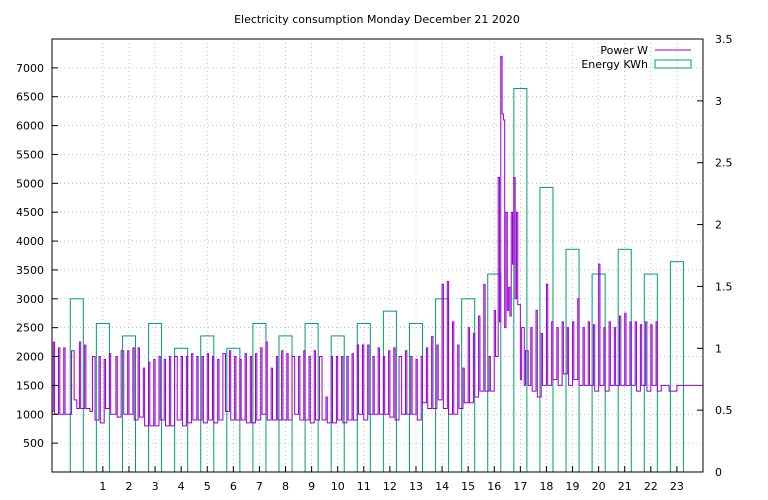  What do you see at coordinates (338, 486) in the screenshot?
I see `x-tick-label: 10` at bounding box center [338, 486].